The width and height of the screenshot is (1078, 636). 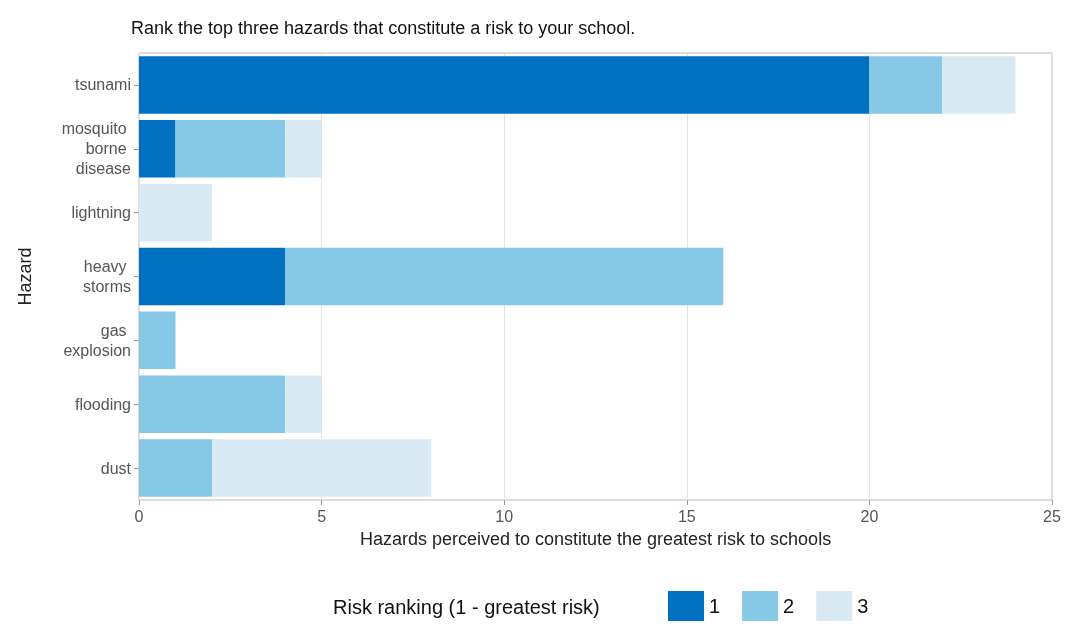 What do you see at coordinates (101, 213) in the screenshot?
I see `y-tick-label: lightning` at bounding box center [101, 213].